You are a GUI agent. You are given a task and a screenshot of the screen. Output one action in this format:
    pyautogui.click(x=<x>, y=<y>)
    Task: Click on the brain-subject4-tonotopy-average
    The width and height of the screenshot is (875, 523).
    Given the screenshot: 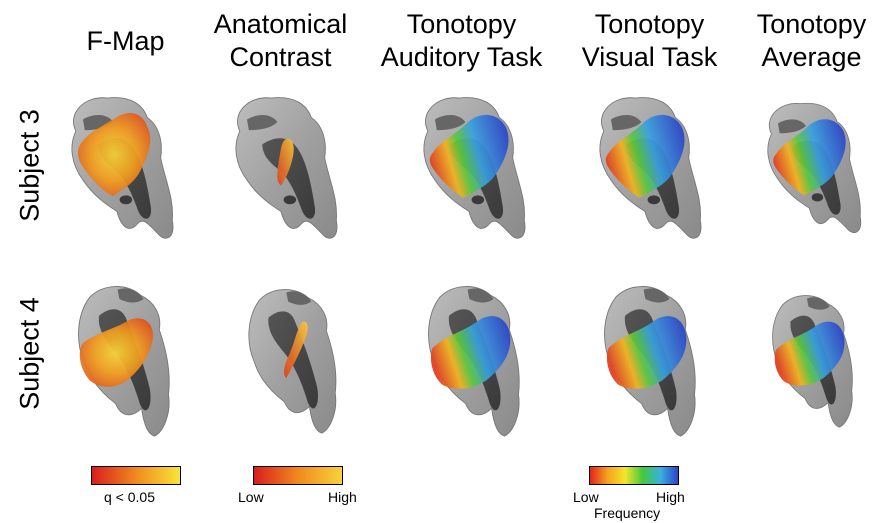 What is the action you would take?
    pyautogui.click(x=812, y=361)
    